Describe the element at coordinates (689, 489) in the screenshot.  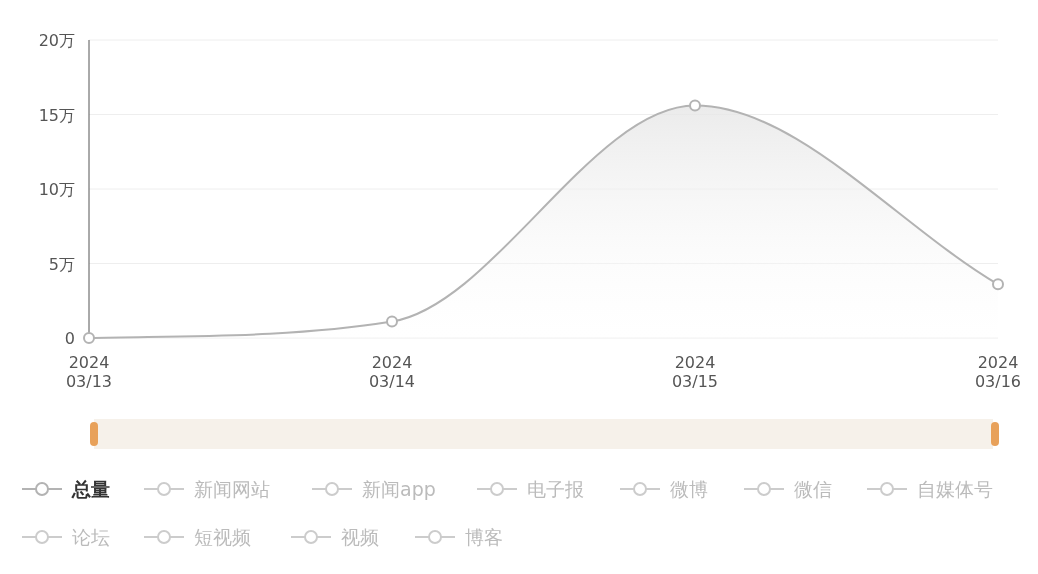
I see `legend-label: 微博` at that location.